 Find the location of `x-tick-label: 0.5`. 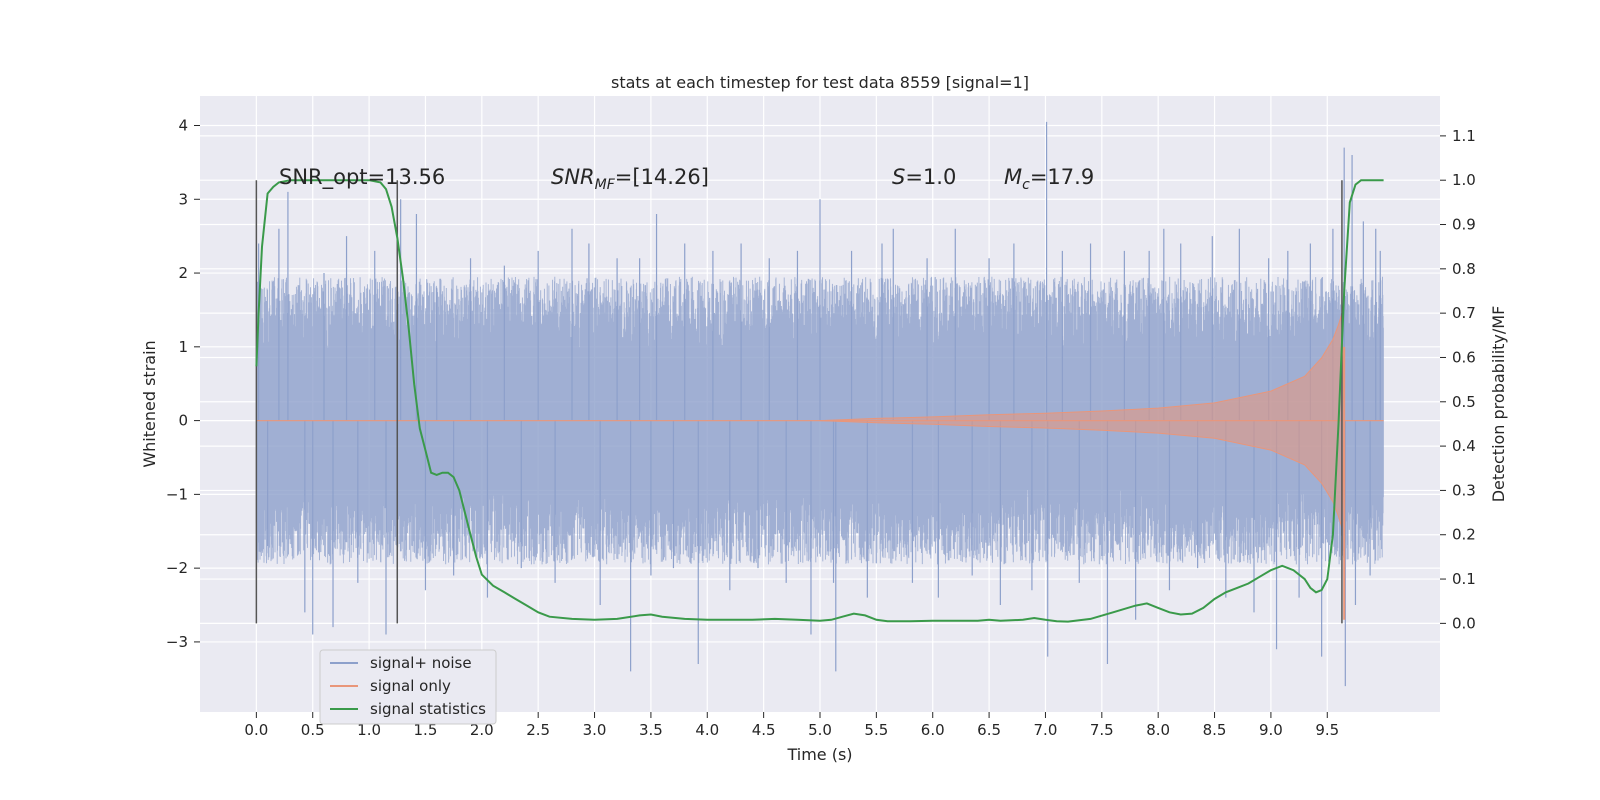

x-tick-label: 0.5 is located at coordinates (313, 730).